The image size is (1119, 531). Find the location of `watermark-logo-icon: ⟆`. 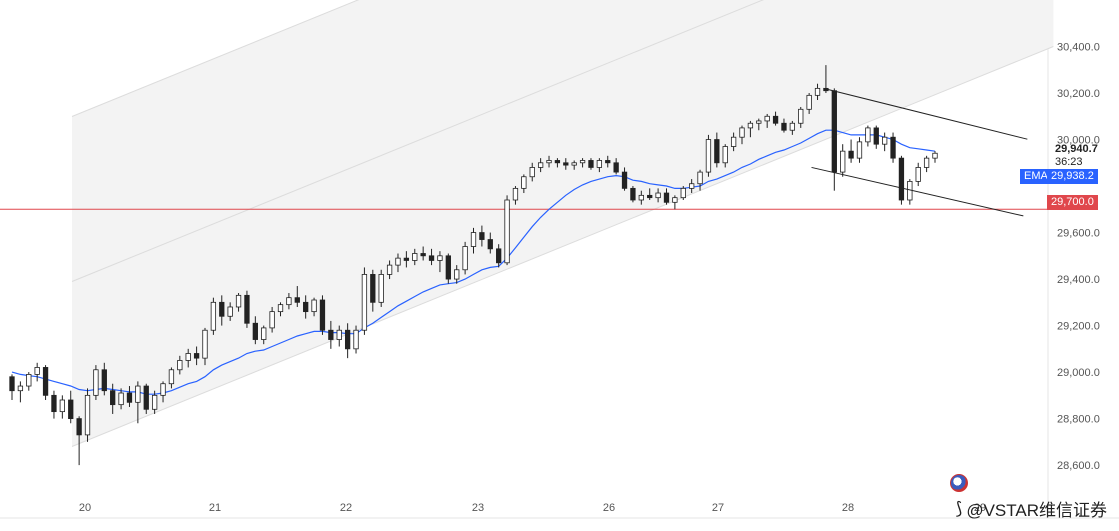

watermark-logo-icon: ⟆ is located at coordinates (959, 508).